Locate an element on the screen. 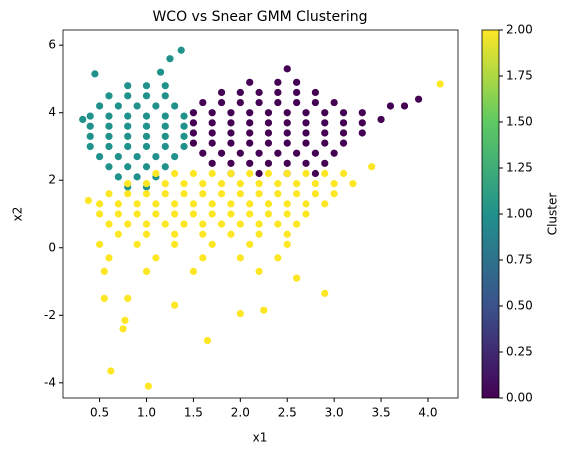 The width and height of the screenshot is (569, 455). x-tick-label: 2.5 is located at coordinates (287, 413).